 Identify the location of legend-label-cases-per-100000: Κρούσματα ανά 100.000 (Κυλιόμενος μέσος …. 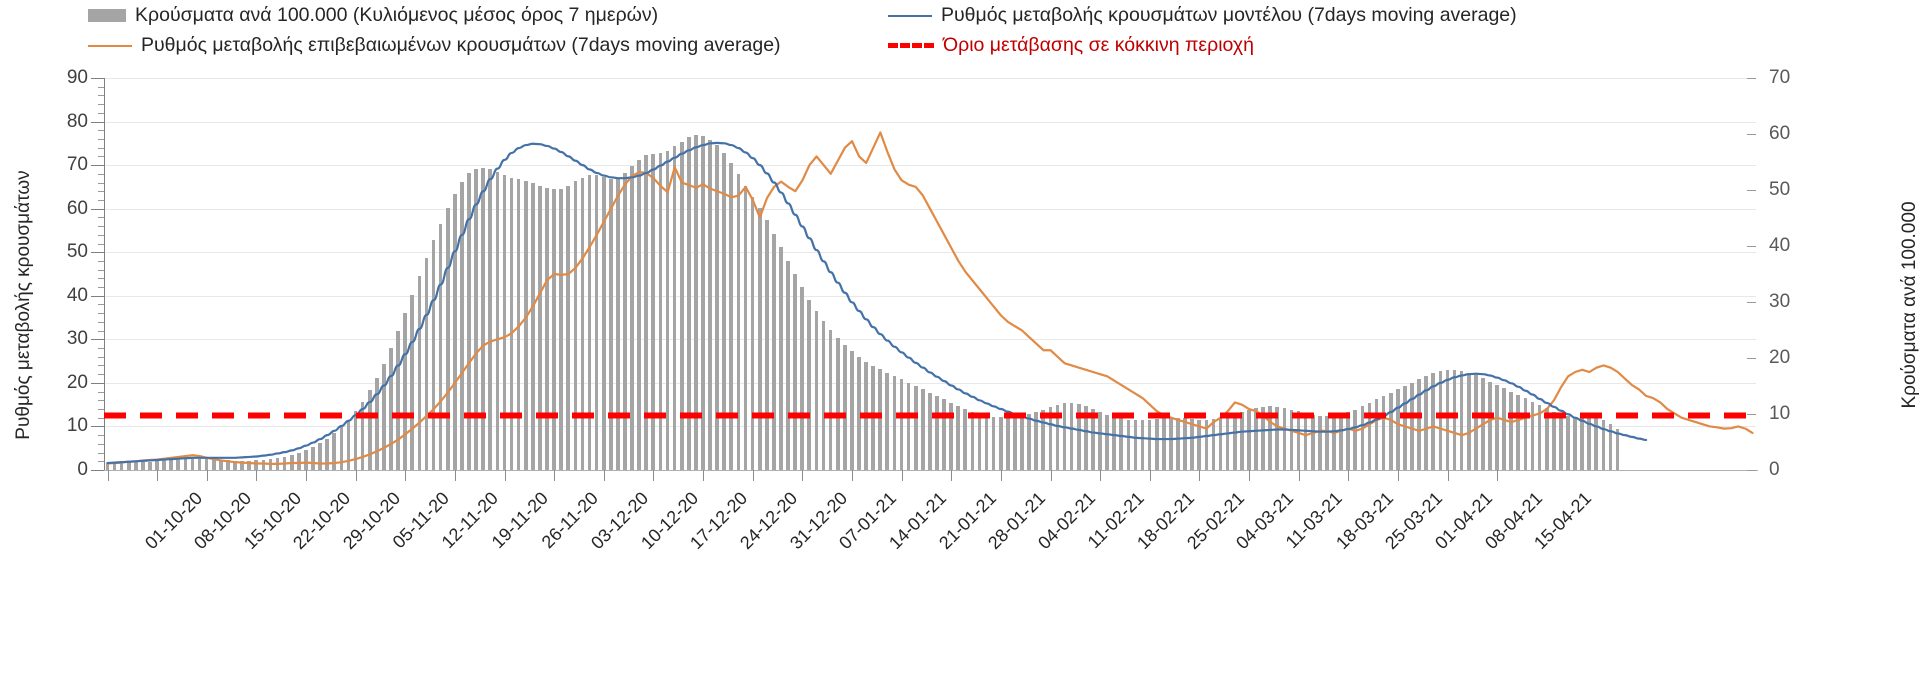
(397, 15).